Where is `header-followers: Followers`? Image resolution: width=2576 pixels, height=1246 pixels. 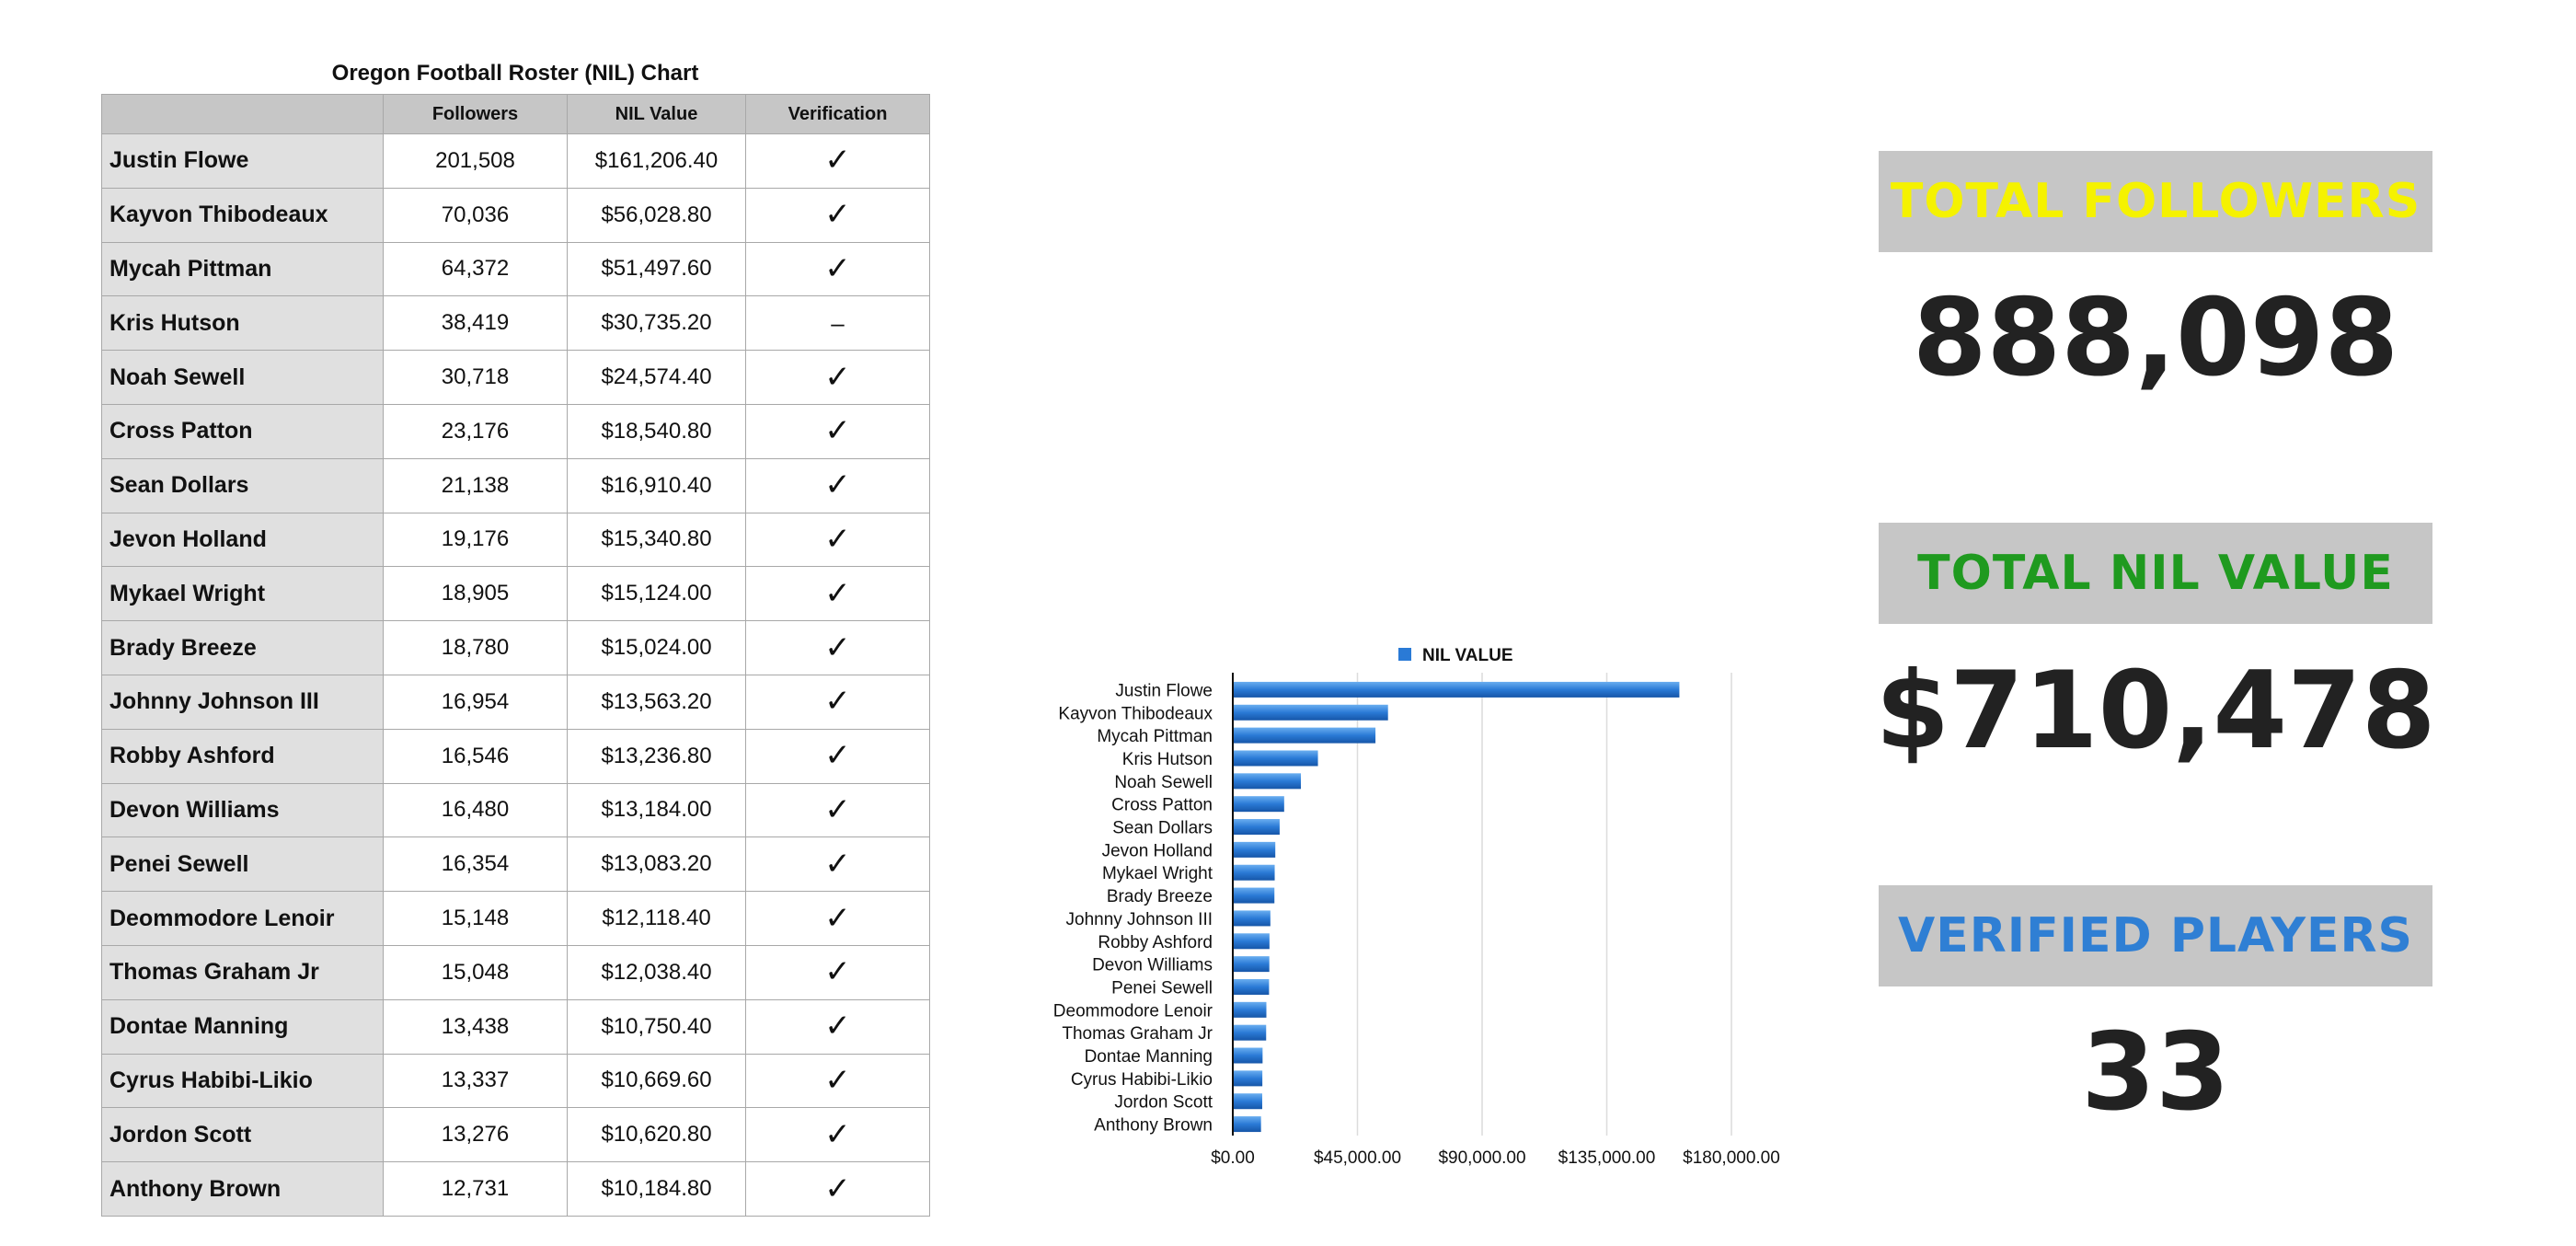
header-followers: Followers is located at coordinates (475, 114).